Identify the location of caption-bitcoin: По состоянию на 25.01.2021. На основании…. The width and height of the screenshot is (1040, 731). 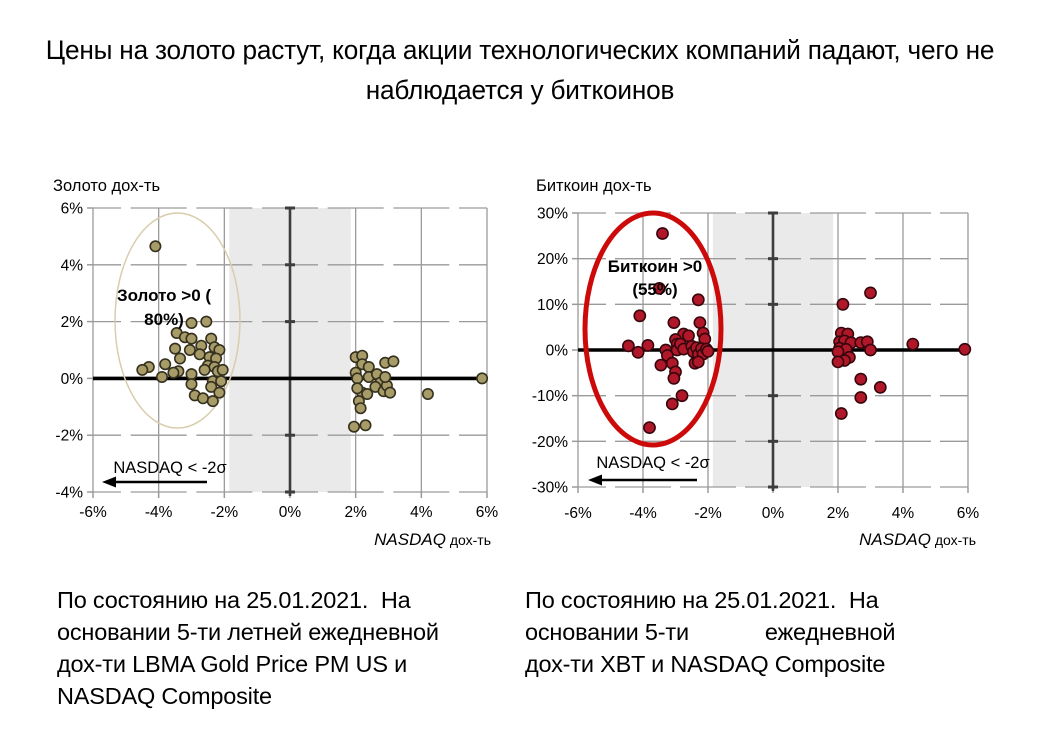
(710, 632).